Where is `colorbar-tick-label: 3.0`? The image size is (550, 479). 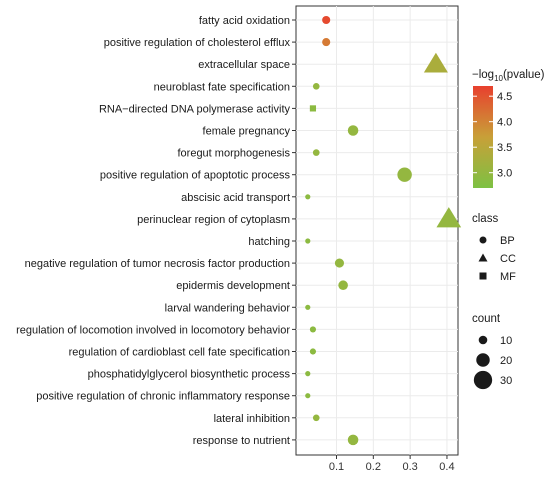 colorbar-tick-label: 3.0 is located at coordinates (504, 174).